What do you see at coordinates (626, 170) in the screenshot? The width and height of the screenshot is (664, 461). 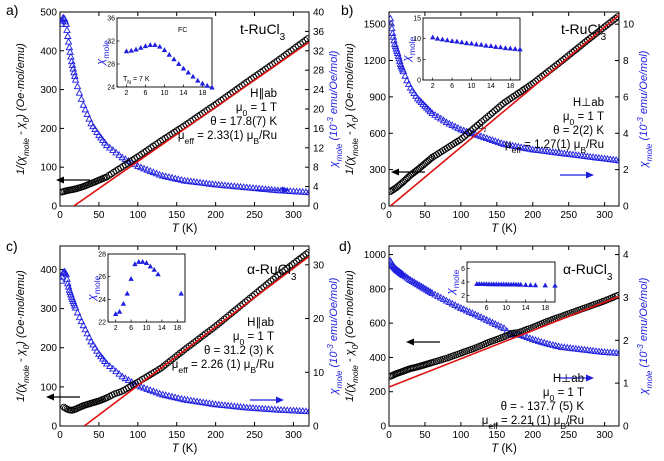 I see `y-right-tick-label: 2` at bounding box center [626, 170].